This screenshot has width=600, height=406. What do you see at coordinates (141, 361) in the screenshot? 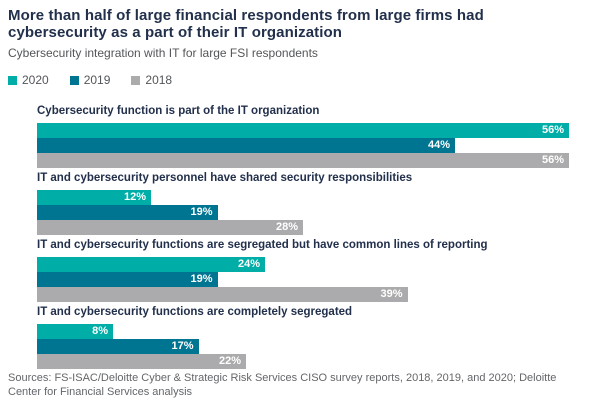
I see `bar-2018: 22%` at bounding box center [141, 361].